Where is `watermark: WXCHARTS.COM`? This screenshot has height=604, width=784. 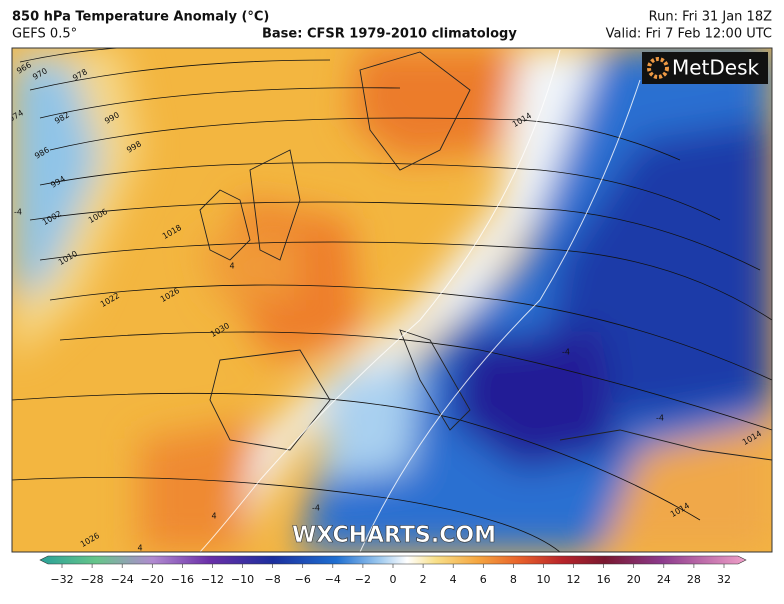
watermark: WXCHARTS.COM is located at coordinates (394, 535).